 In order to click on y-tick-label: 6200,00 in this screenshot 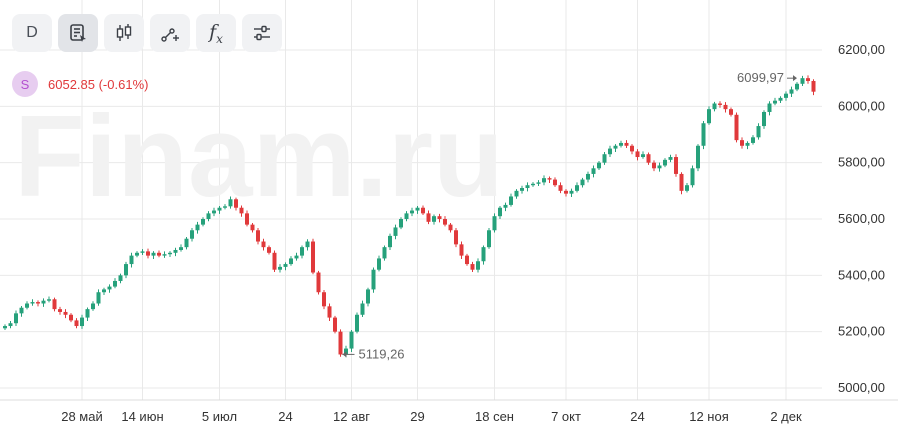, I will do `click(861, 49)`.